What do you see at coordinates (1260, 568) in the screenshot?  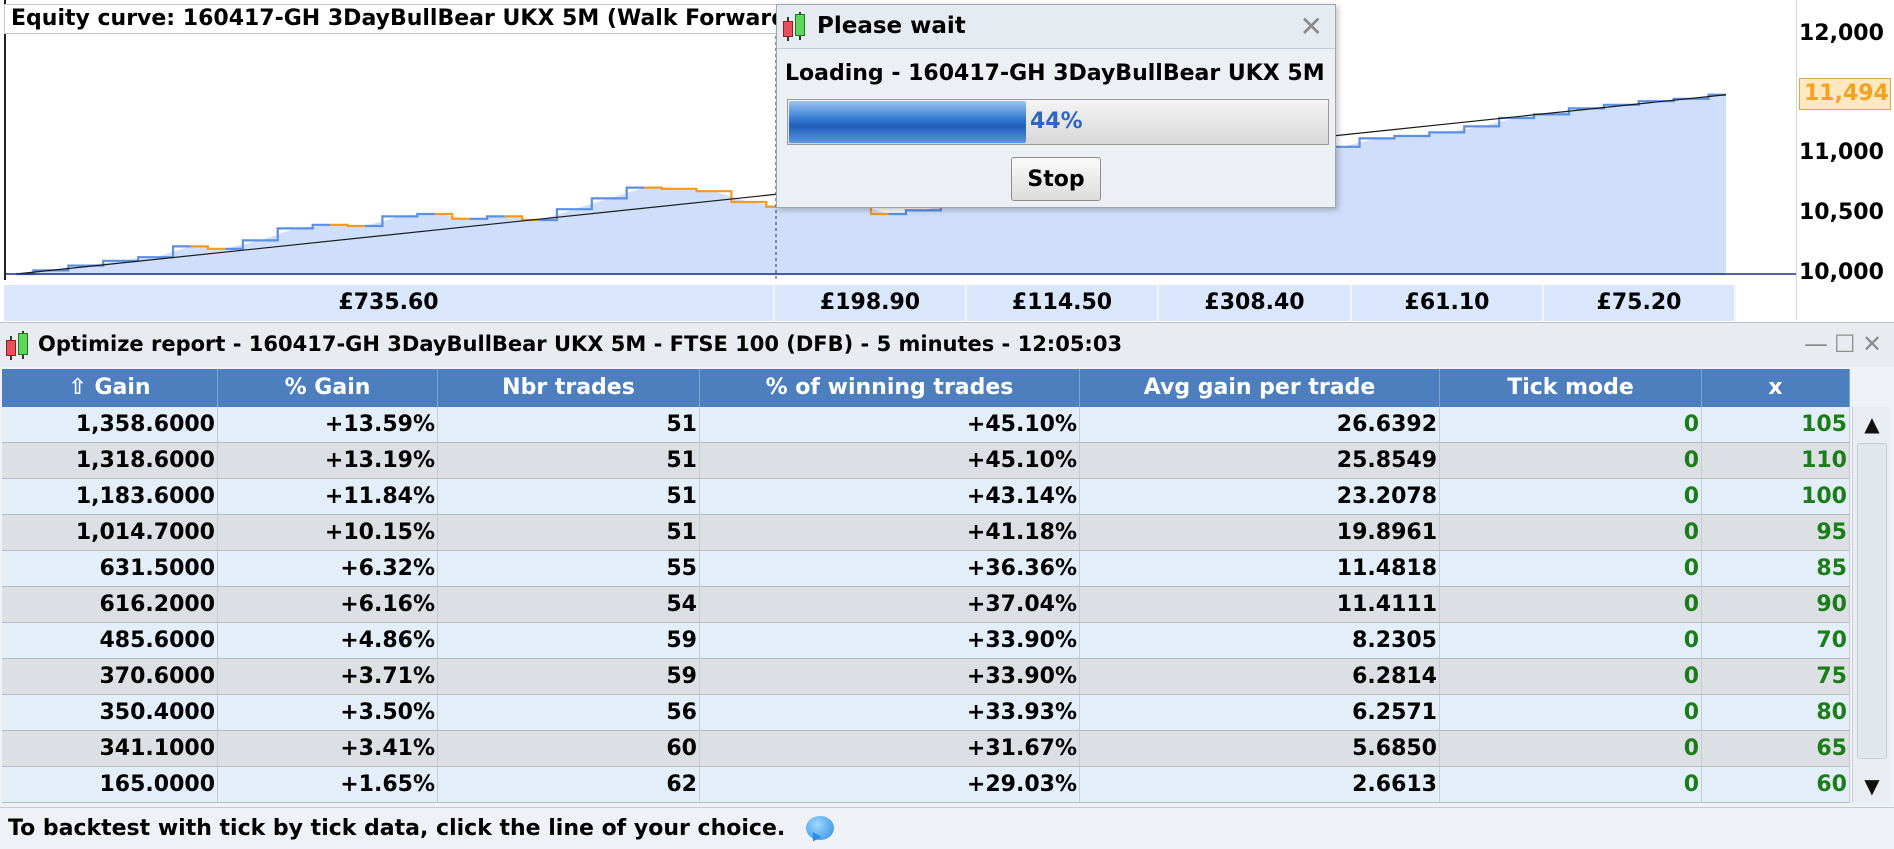 I see `table-cell: 11.4818` at bounding box center [1260, 568].